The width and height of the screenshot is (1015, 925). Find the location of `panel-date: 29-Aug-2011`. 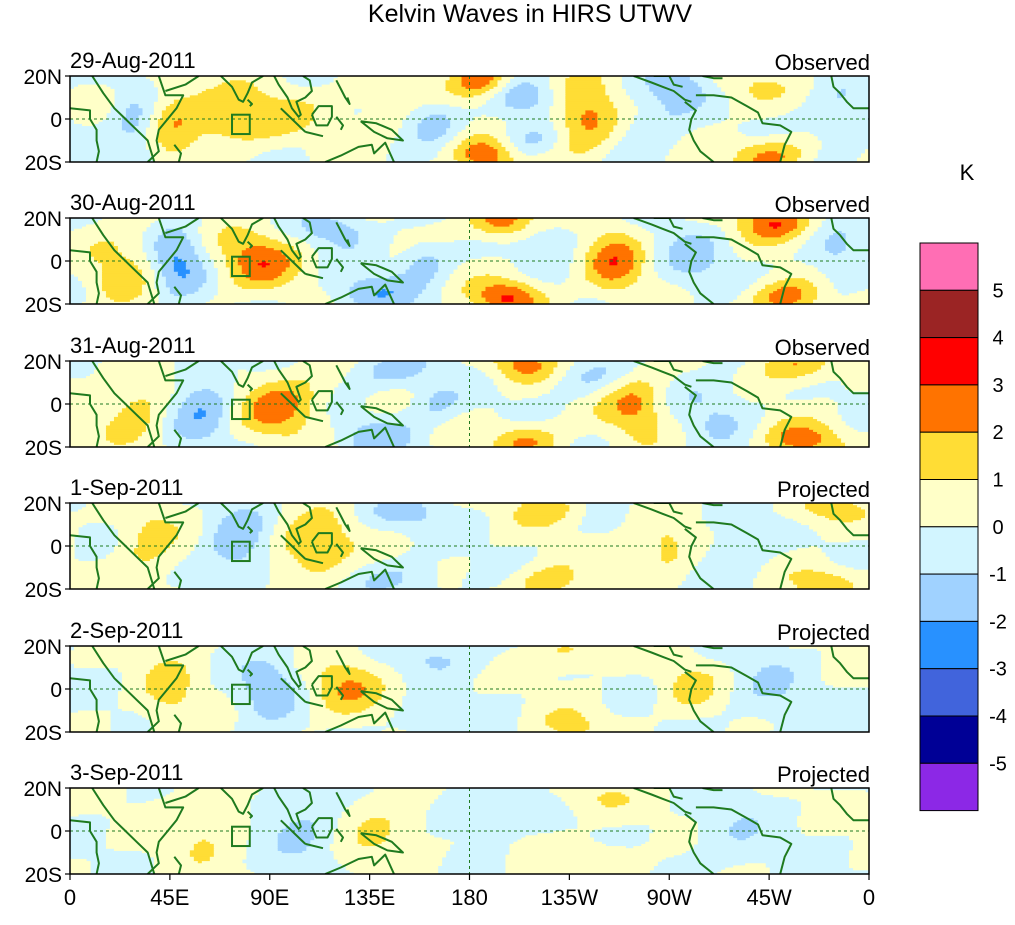

panel-date: 29-Aug-2011 is located at coordinates (133, 60).